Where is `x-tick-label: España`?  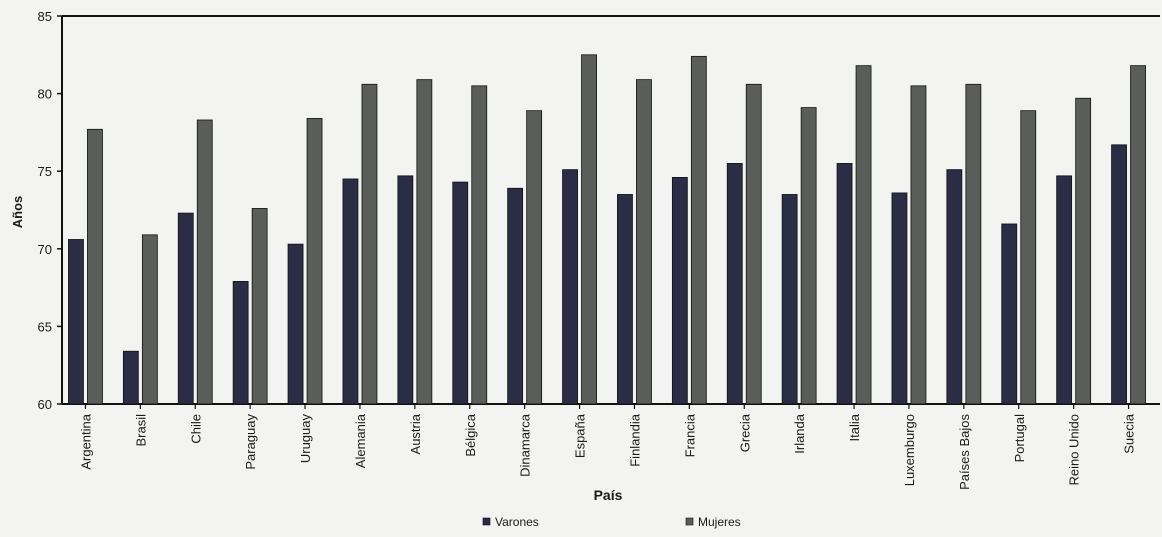
x-tick-label: España is located at coordinates (580, 435).